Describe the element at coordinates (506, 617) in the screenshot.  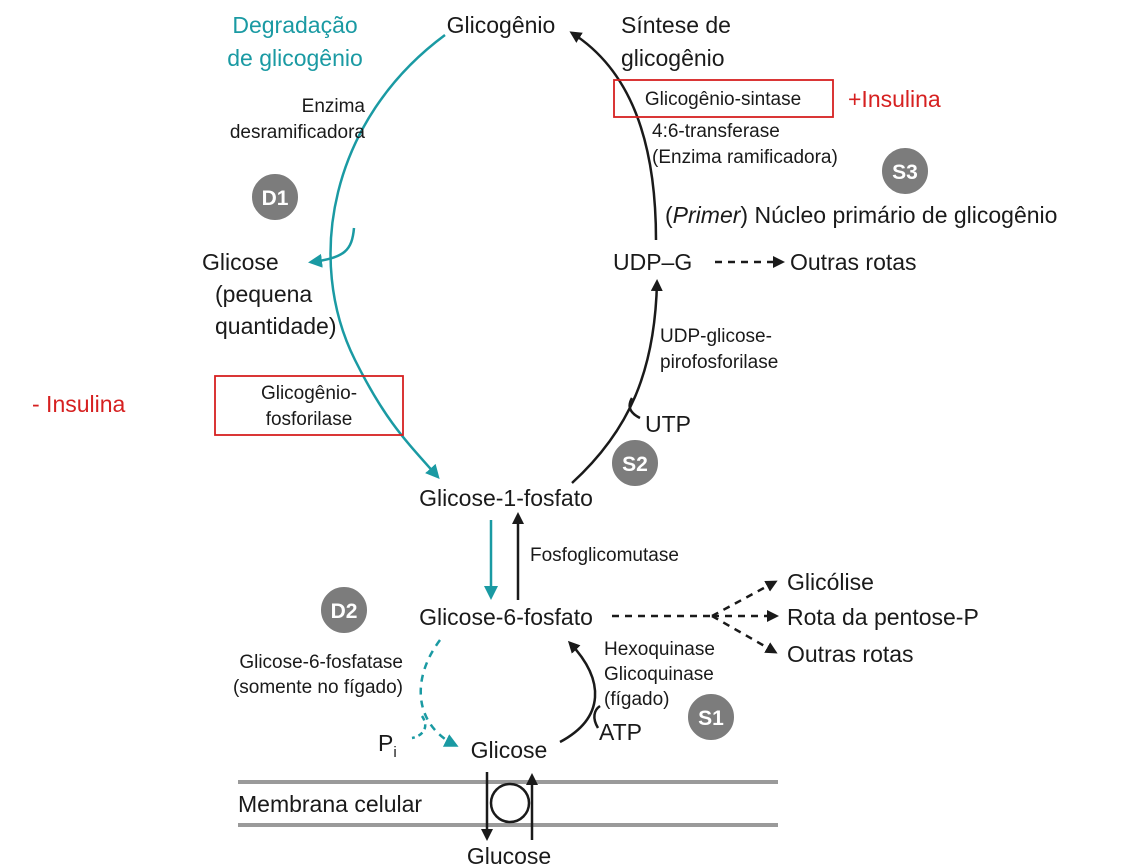
I see `node-glicose-6-fosfato: Glicose-6-fosfato` at that location.